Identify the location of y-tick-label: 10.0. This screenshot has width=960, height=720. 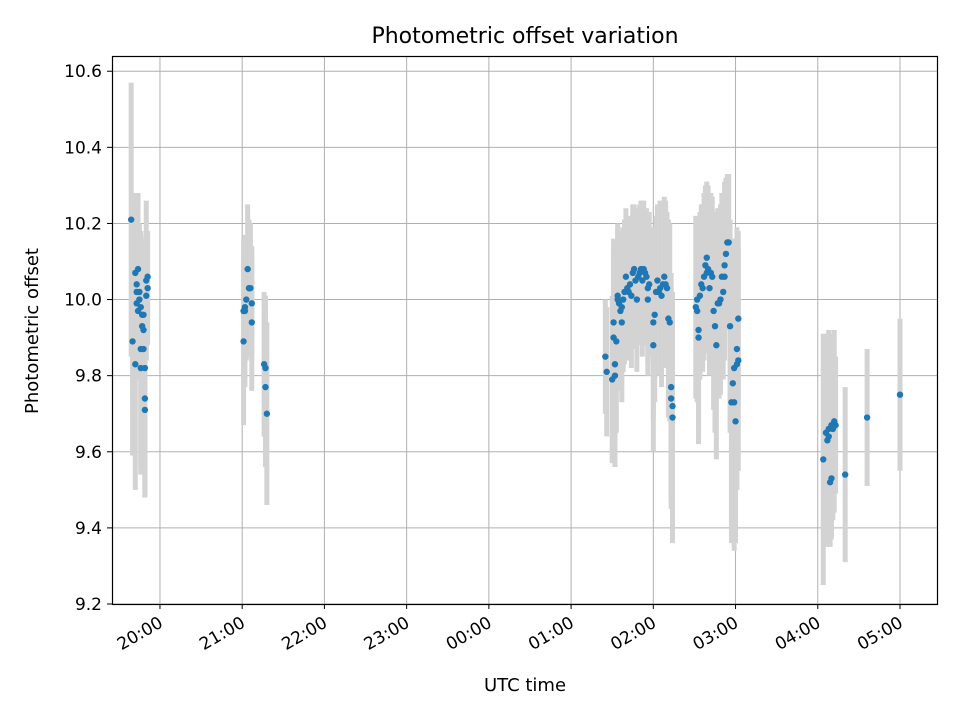
(83, 301).